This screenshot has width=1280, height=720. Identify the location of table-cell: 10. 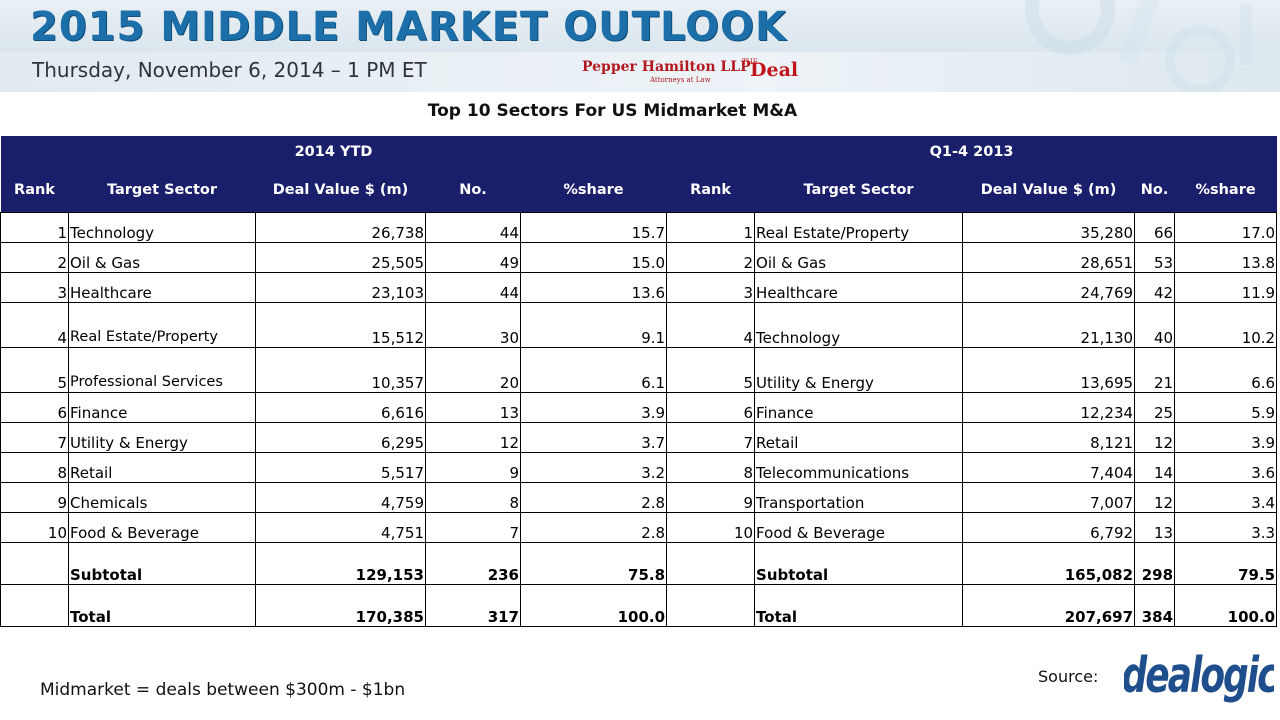
(711, 527).